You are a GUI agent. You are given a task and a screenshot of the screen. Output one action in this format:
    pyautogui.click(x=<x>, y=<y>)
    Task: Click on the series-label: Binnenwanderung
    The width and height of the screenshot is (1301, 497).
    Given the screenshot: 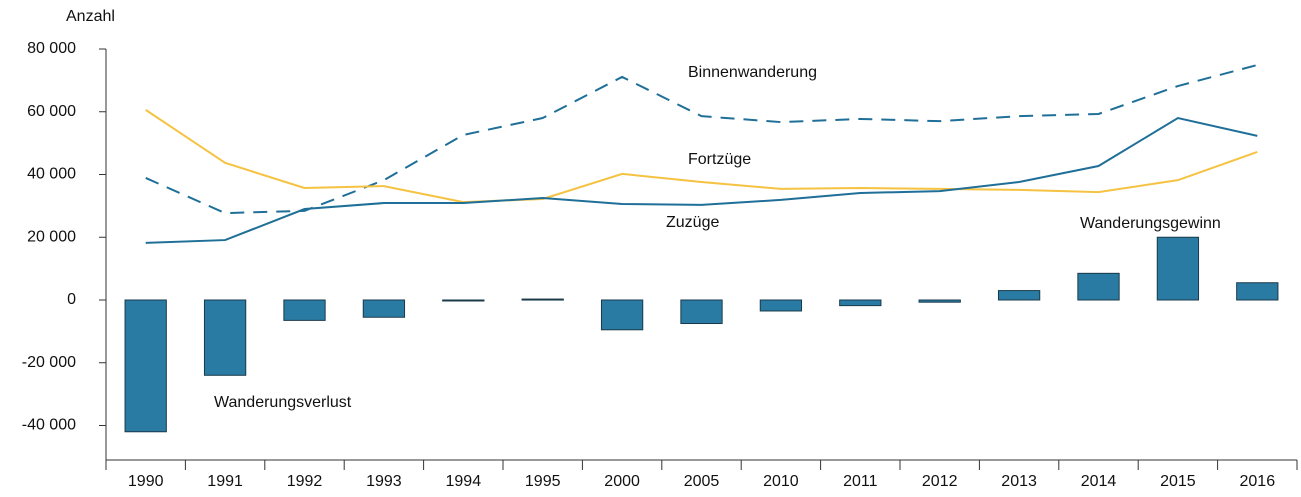 What is the action you would take?
    pyautogui.click(x=752, y=72)
    